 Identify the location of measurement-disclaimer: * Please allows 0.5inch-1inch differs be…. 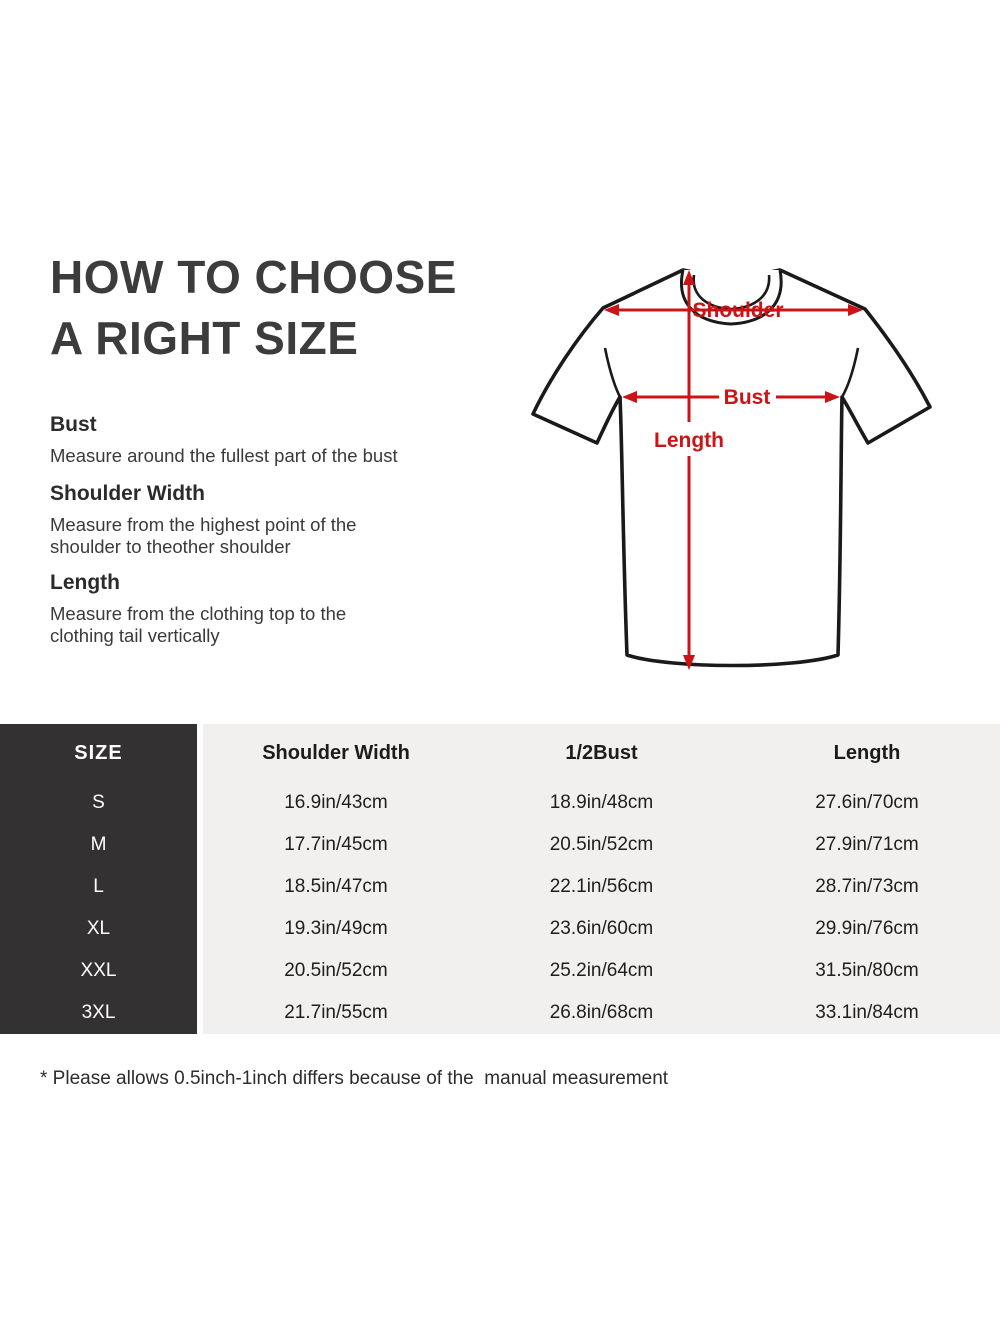
(354, 1078).